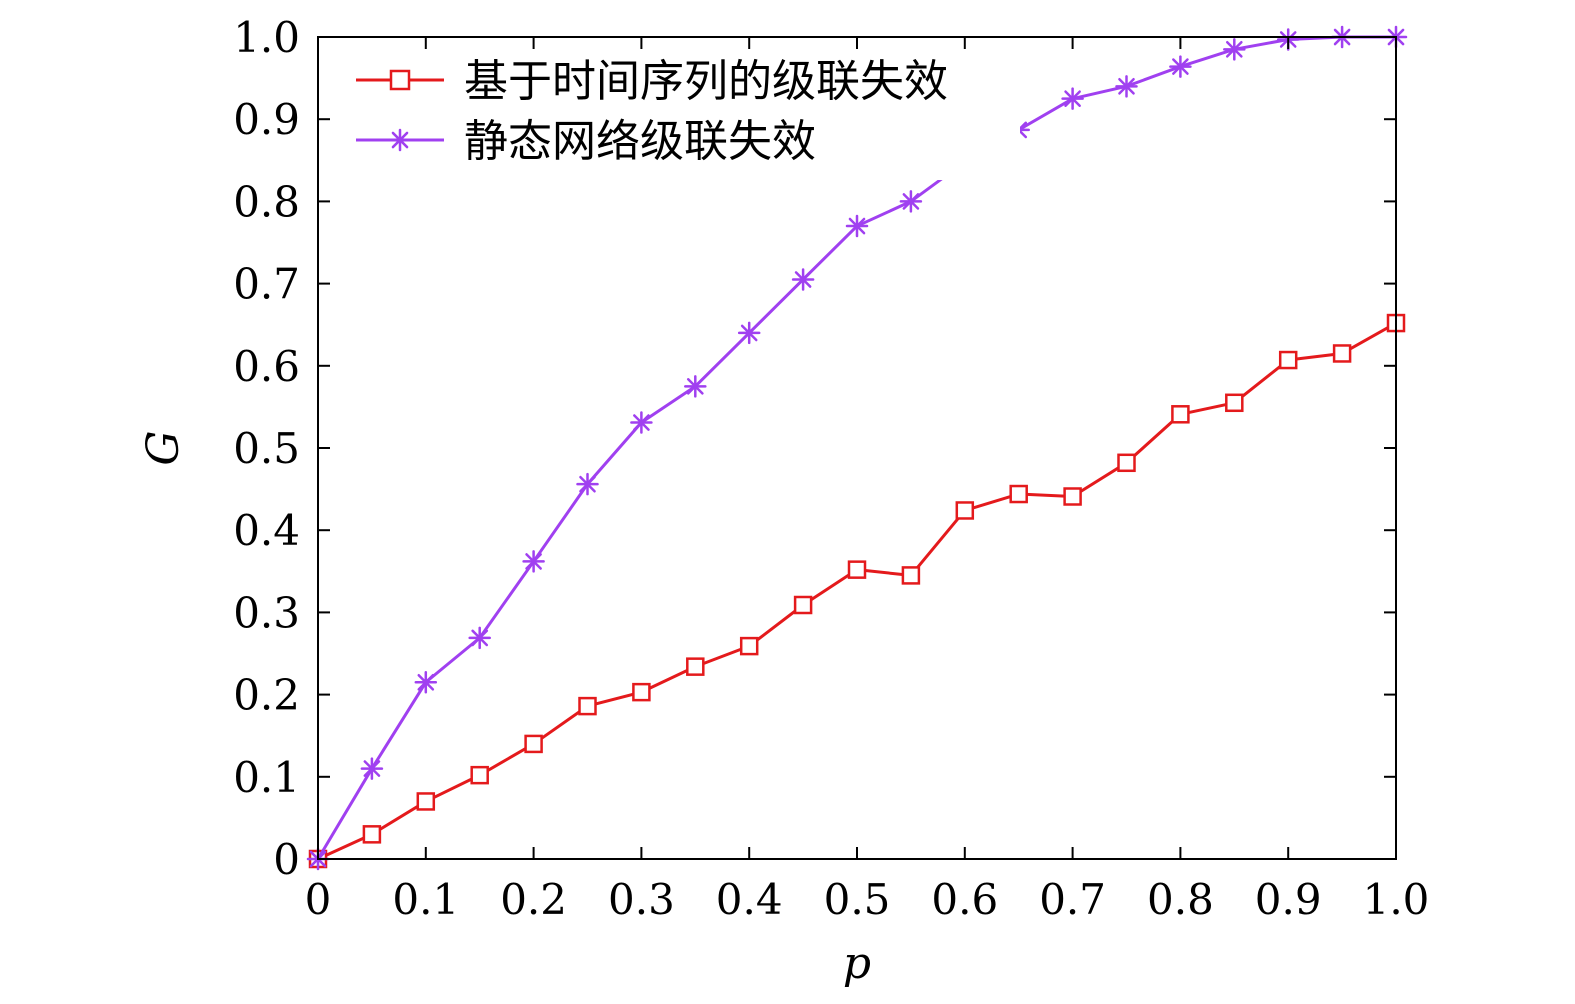 The image size is (1575, 1004). I want to click on y-tick-label: 0.8, so click(266, 201).